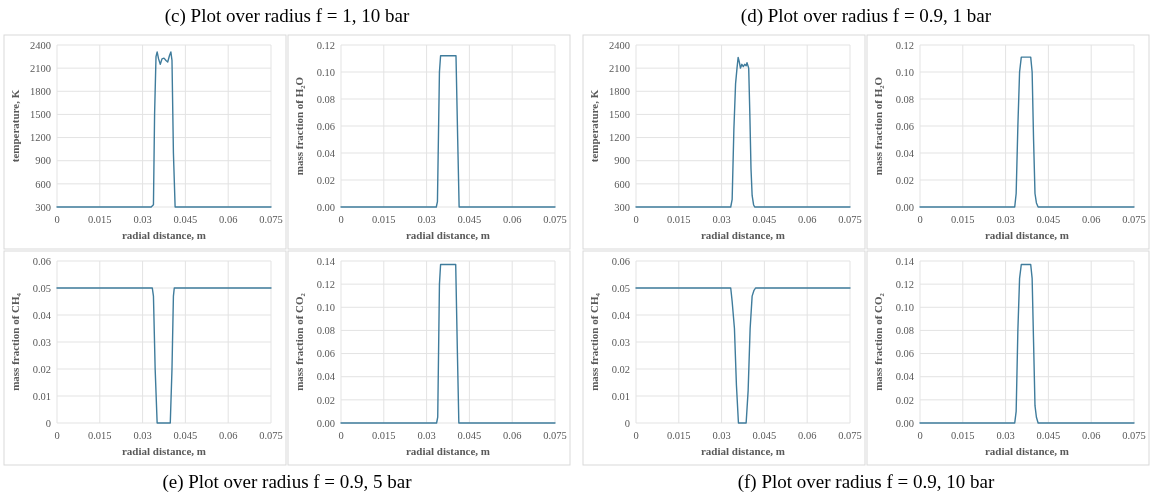 The height and width of the screenshot is (499, 1153). I want to click on y-tick-label: 0, so click(627, 423).